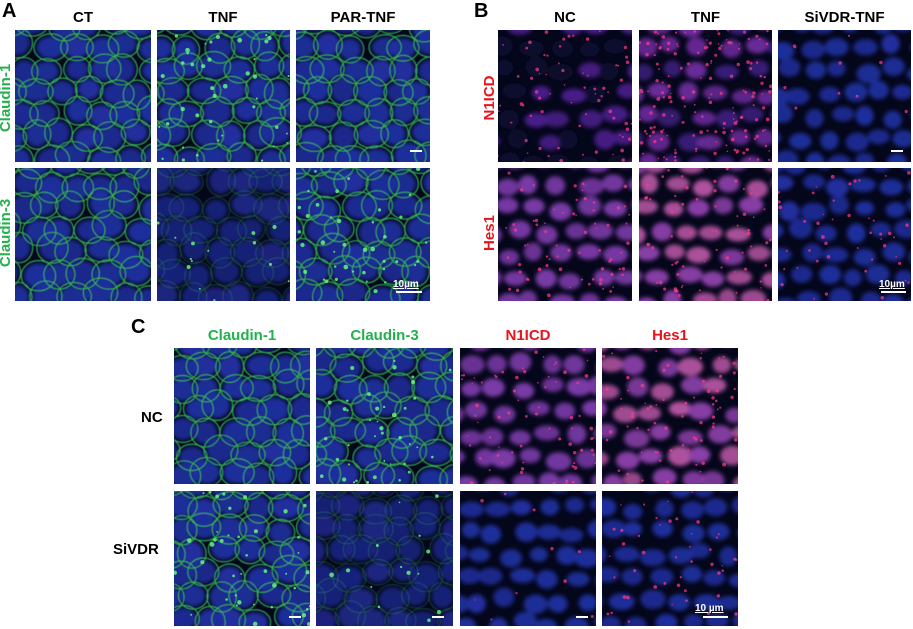 The width and height of the screenshot is (913, 629). What do you see at coordinates (709, 608) in the screenshot?
I see `scale-label-c: 10 µm` at bounding box center [709, 608].